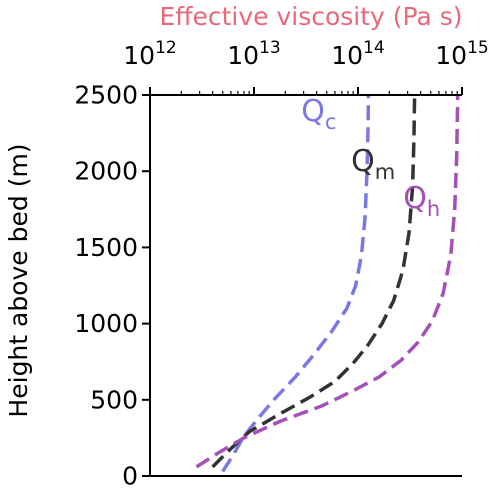 The height and width of the screenshot is (495, 500). I want to click on x-tick-exponent: 13, so click(270, 48).